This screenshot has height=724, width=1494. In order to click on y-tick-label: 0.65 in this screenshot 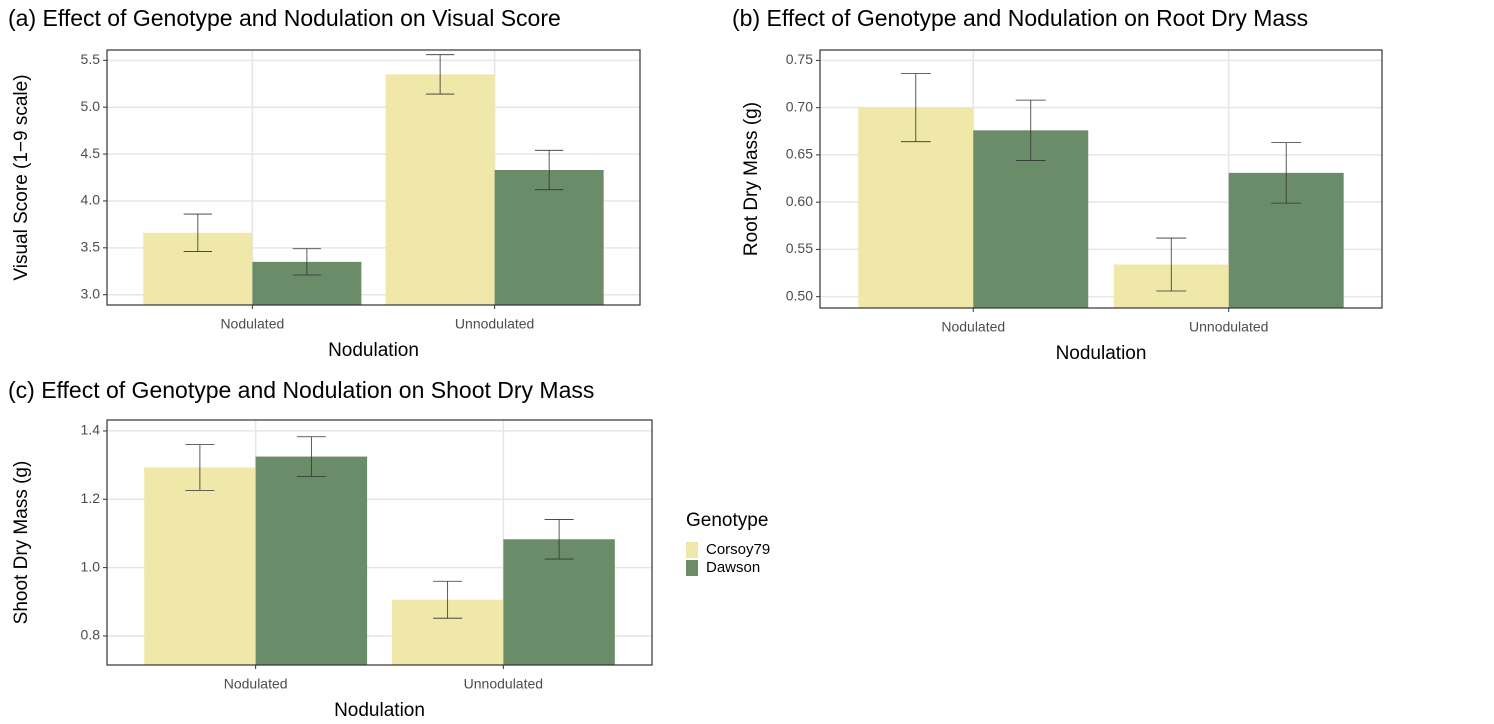, I will do `click(799, 154)`.